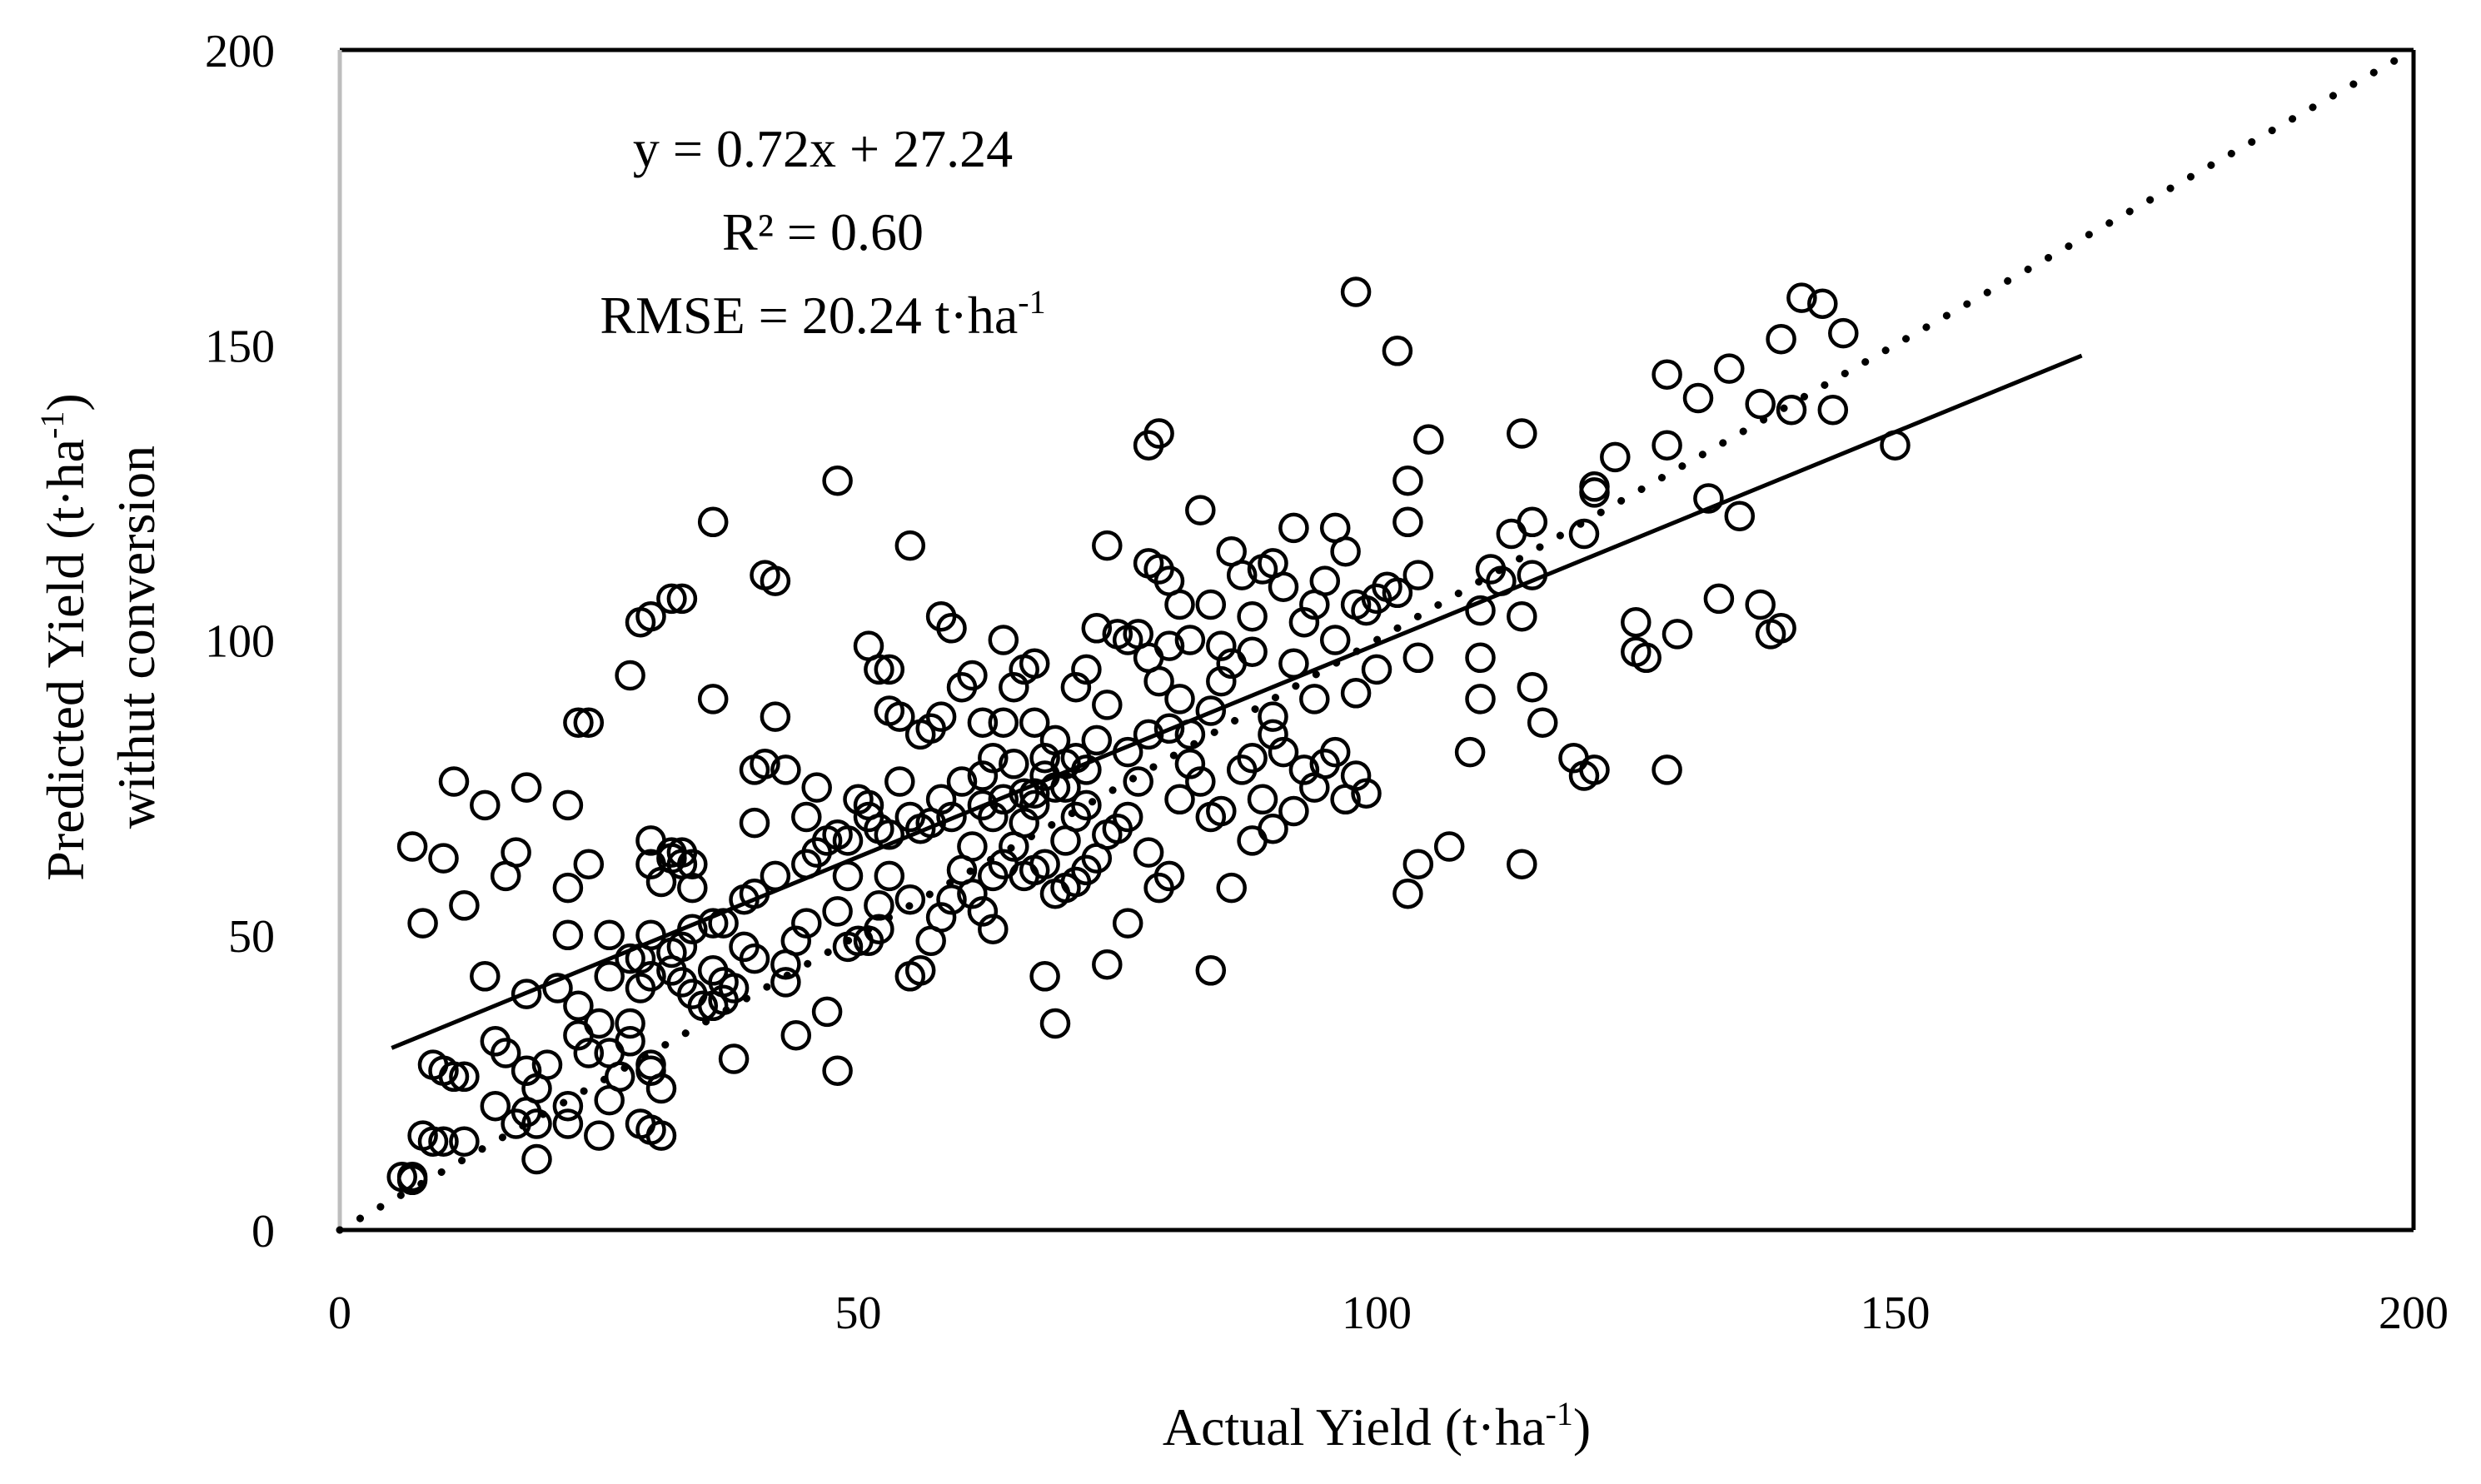  I want to click on y-tick-label: 150, so click(240, 346).